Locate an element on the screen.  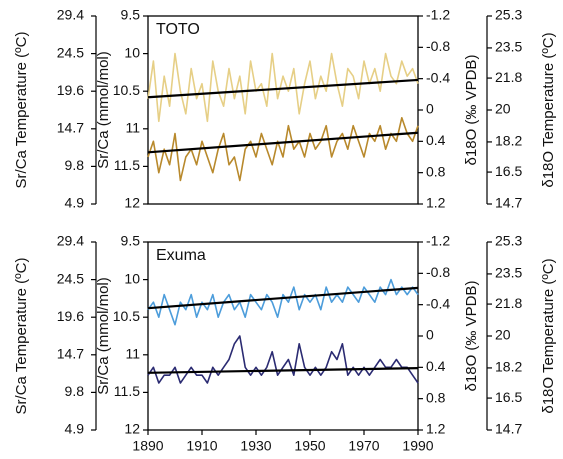
panel-title: TOTO is located at coordinates (178, 29).